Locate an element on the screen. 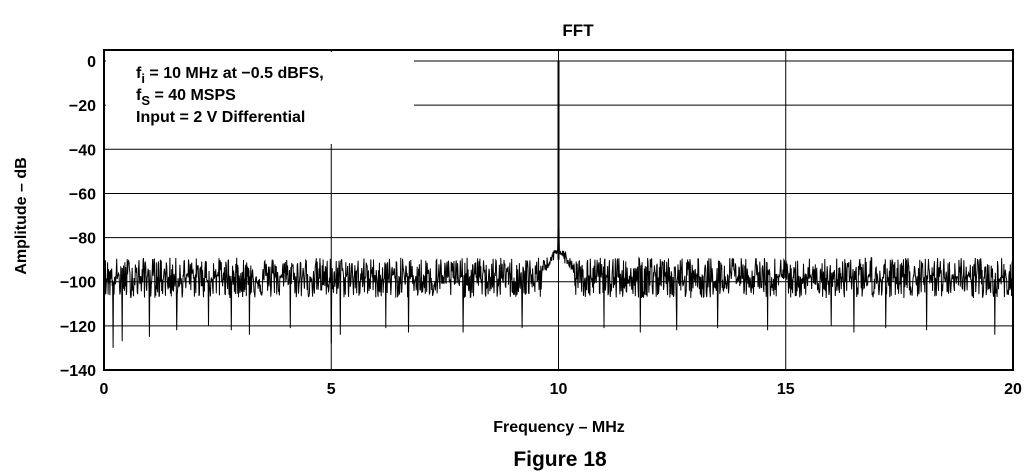 The image size is (1026, 476). y-tick-label: −140 is located at coordinates (78, 371).